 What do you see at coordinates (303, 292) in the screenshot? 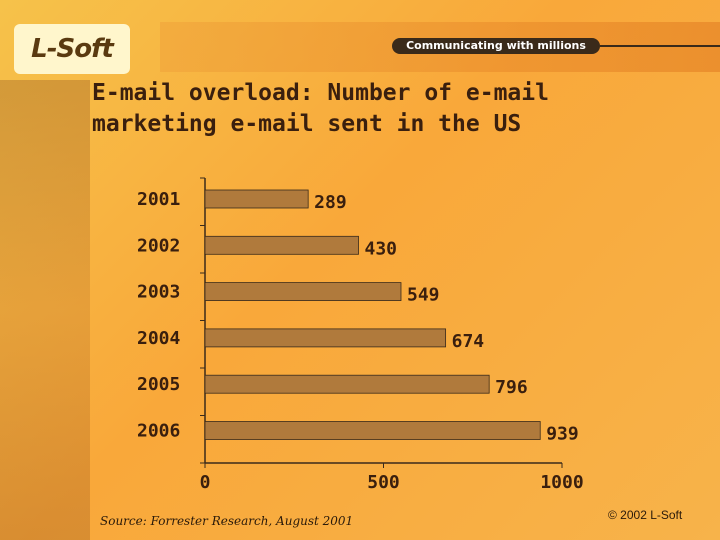
I see `bar-2003` at bounding box center [303, 292].